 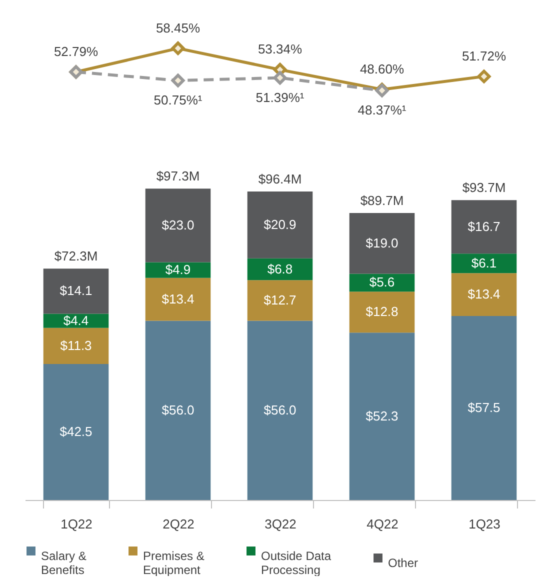 I want to click on x-tick-label: 2Q22, so click(x=178, y=524).